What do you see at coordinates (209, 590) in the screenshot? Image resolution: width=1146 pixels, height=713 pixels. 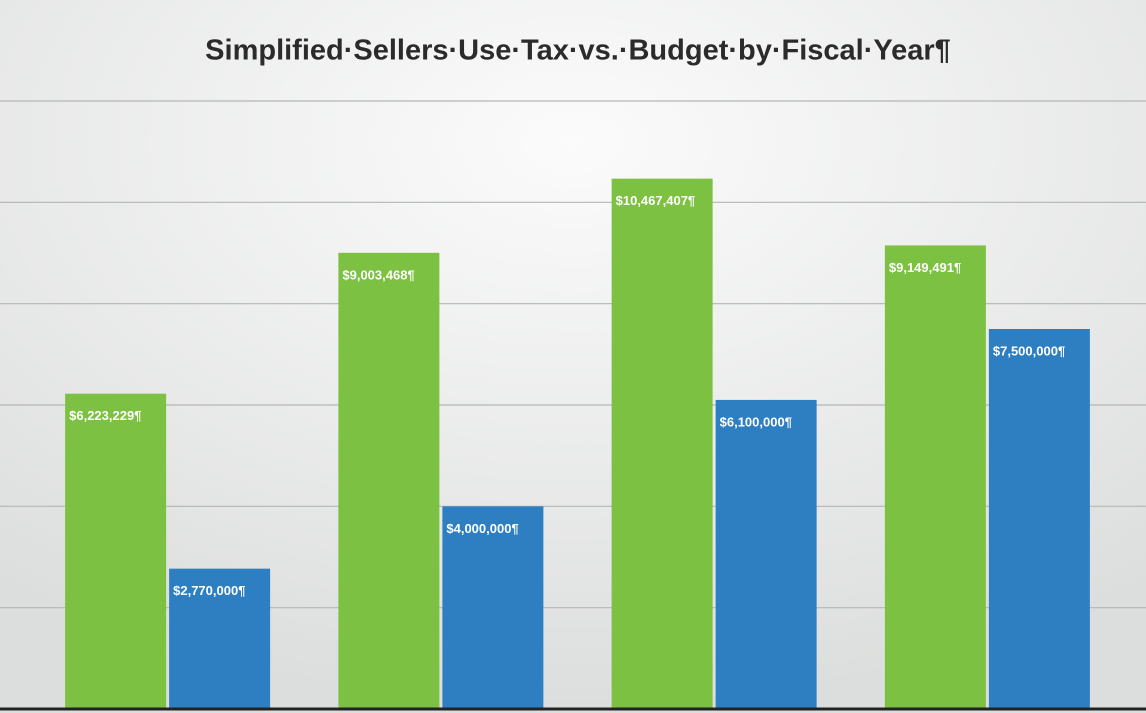 I see `value-label: $2,770,000¶` at bounding box center [209, 590].